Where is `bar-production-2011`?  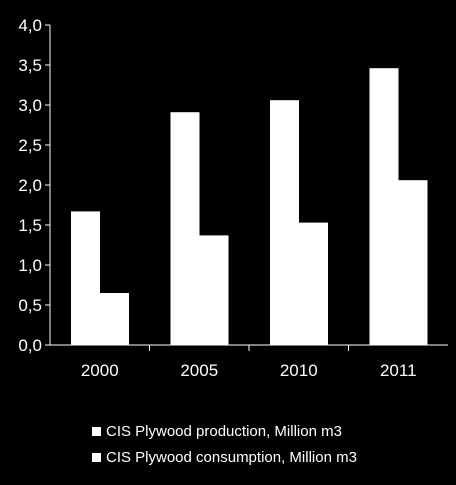
bar-production-2011 is located at coordinates (384, 206).